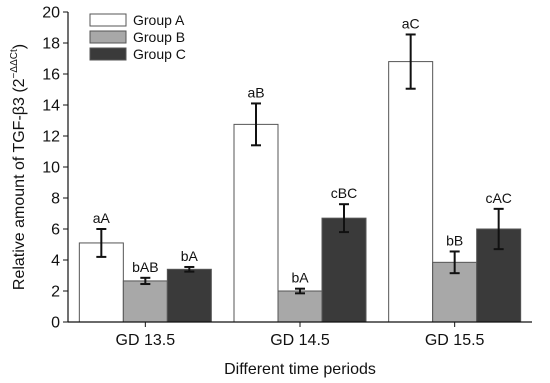 Image resolution: width=550 pixels, height=383 pixels. I want to click on y-tick-label: 8, so click(55, 199).